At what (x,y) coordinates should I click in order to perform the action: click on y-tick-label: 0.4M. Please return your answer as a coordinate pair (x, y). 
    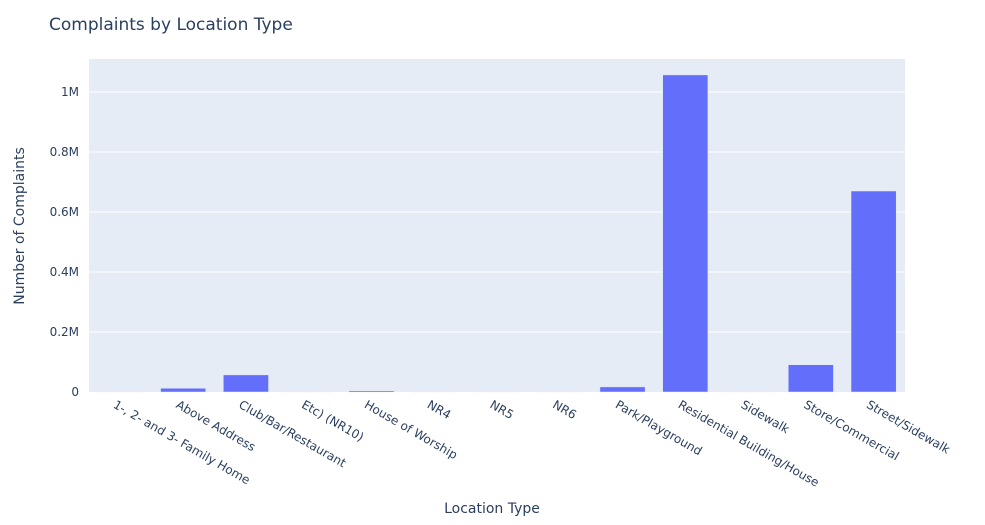
    Looking at the image, I should click on (64, 272).